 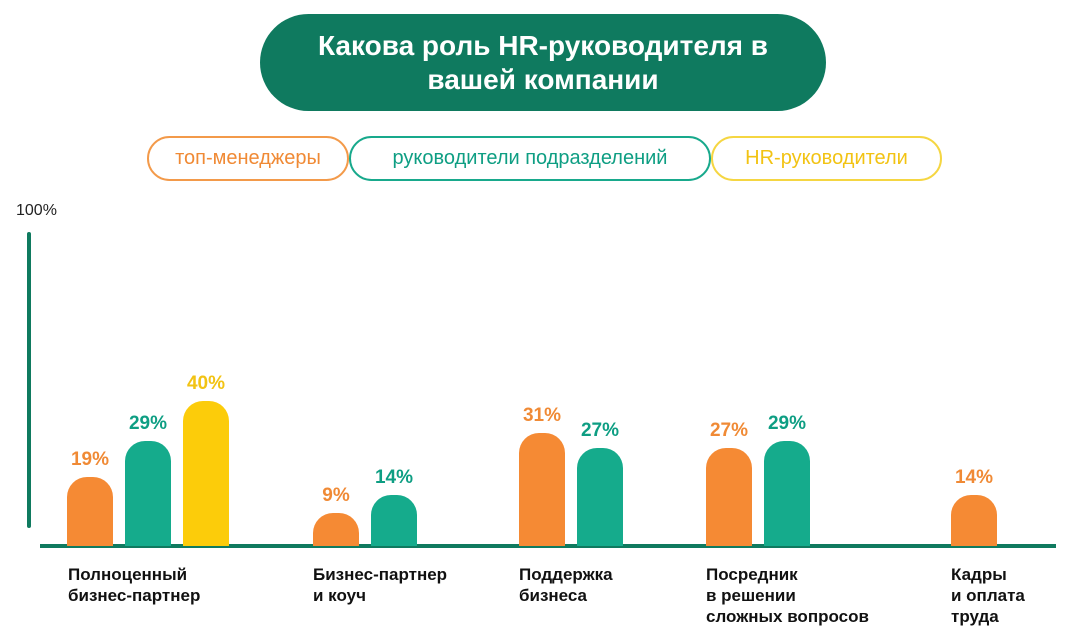 What do you see at coordinates (787, 423) in the screenshot?
I see `bar-value-label-4-series-2: 29%` at bounding box center [787, 423].